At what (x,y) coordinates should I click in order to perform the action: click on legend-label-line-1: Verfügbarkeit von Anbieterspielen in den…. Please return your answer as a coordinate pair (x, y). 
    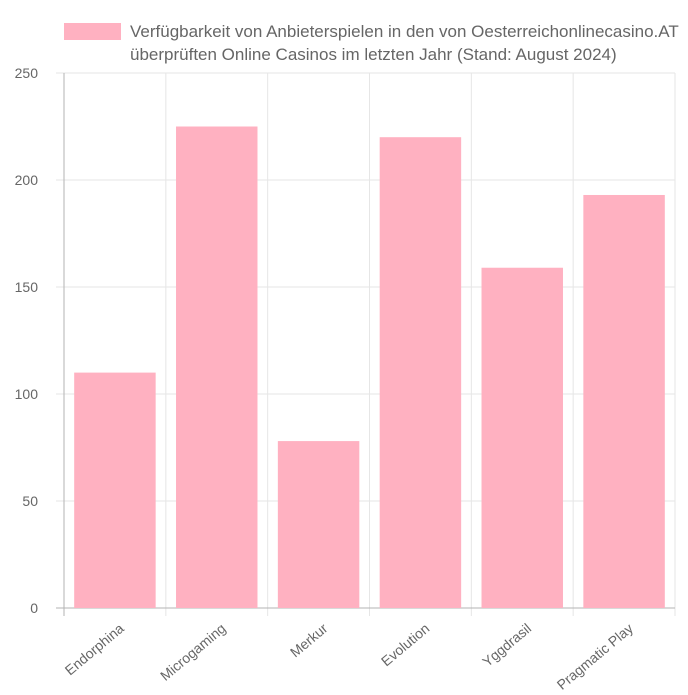
    Looking at the image, I should click on (404, 31).